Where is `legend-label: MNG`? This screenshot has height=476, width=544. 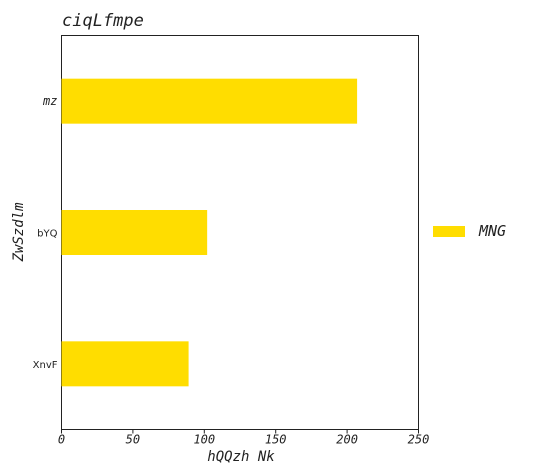 legend-label: MNG is located at coordinates (492, 231).